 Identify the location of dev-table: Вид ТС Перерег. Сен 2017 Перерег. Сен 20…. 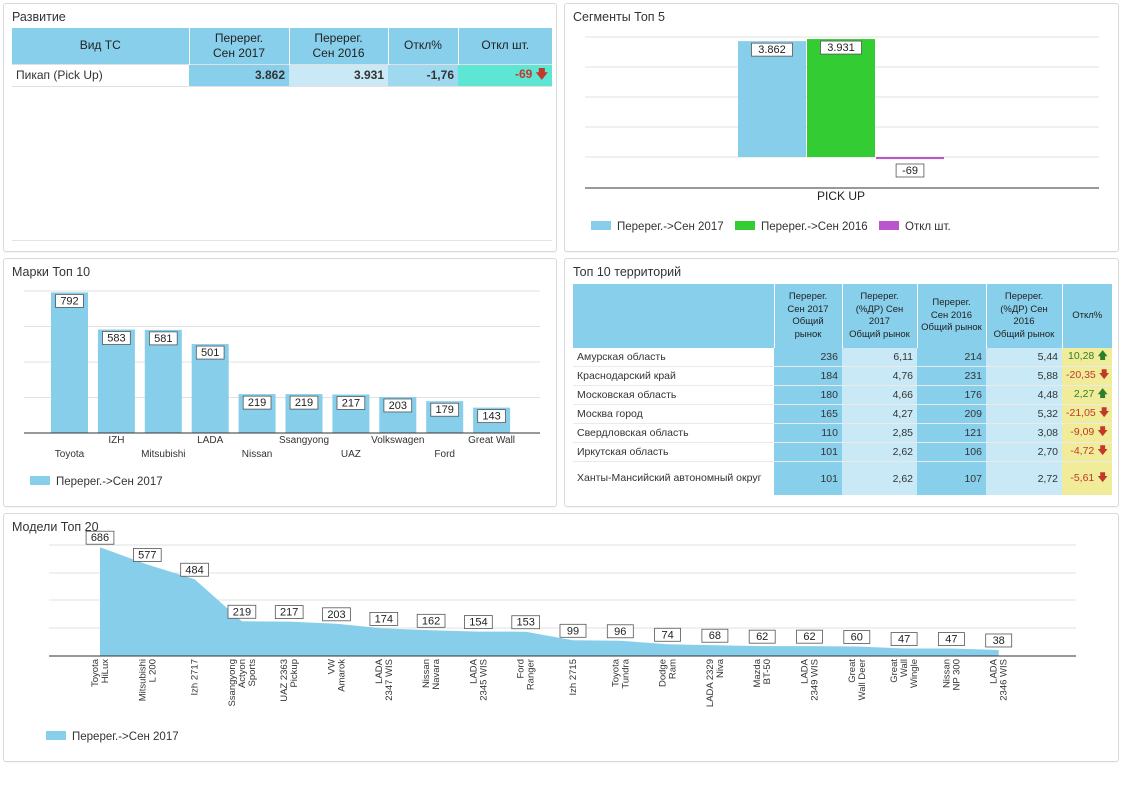
(282, 57).